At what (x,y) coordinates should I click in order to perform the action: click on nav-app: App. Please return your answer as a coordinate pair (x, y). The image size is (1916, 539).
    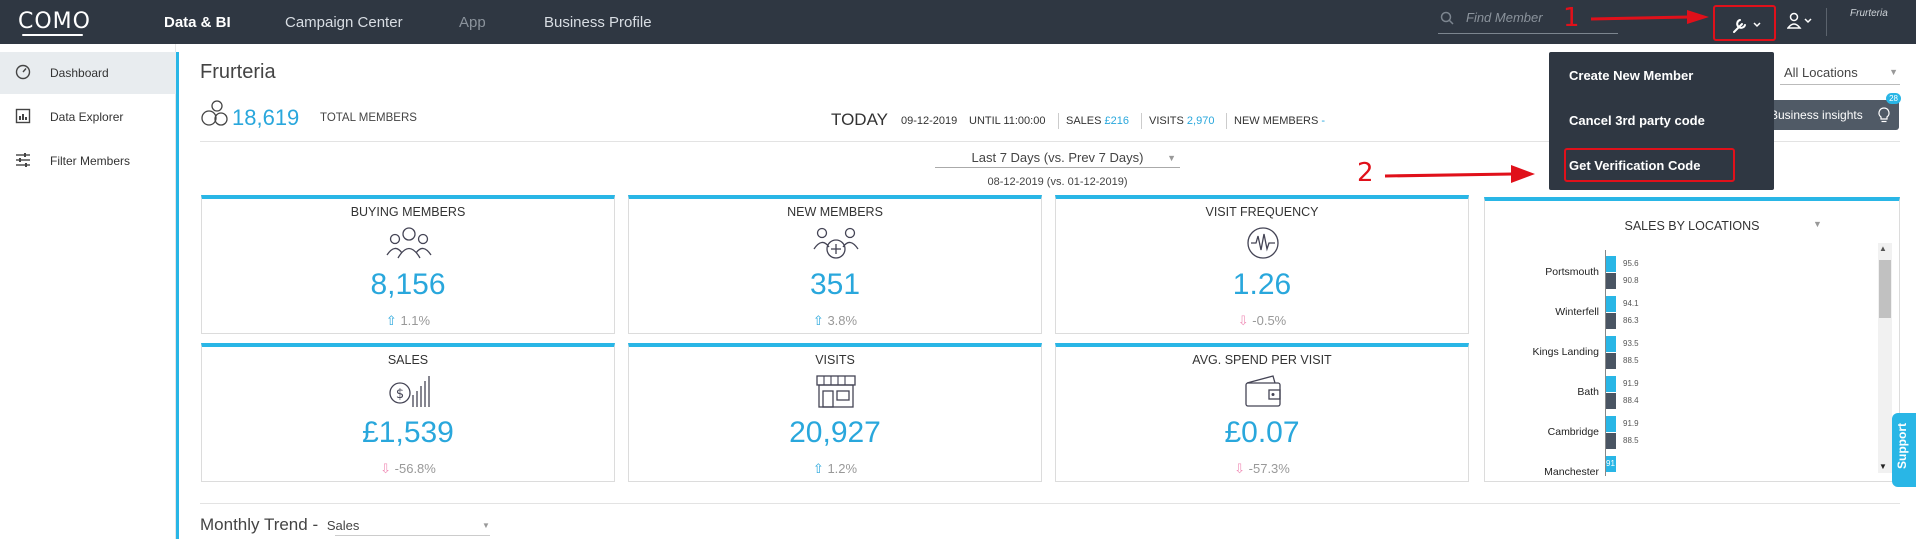
    Looking at the image, I should click on (472, 22).